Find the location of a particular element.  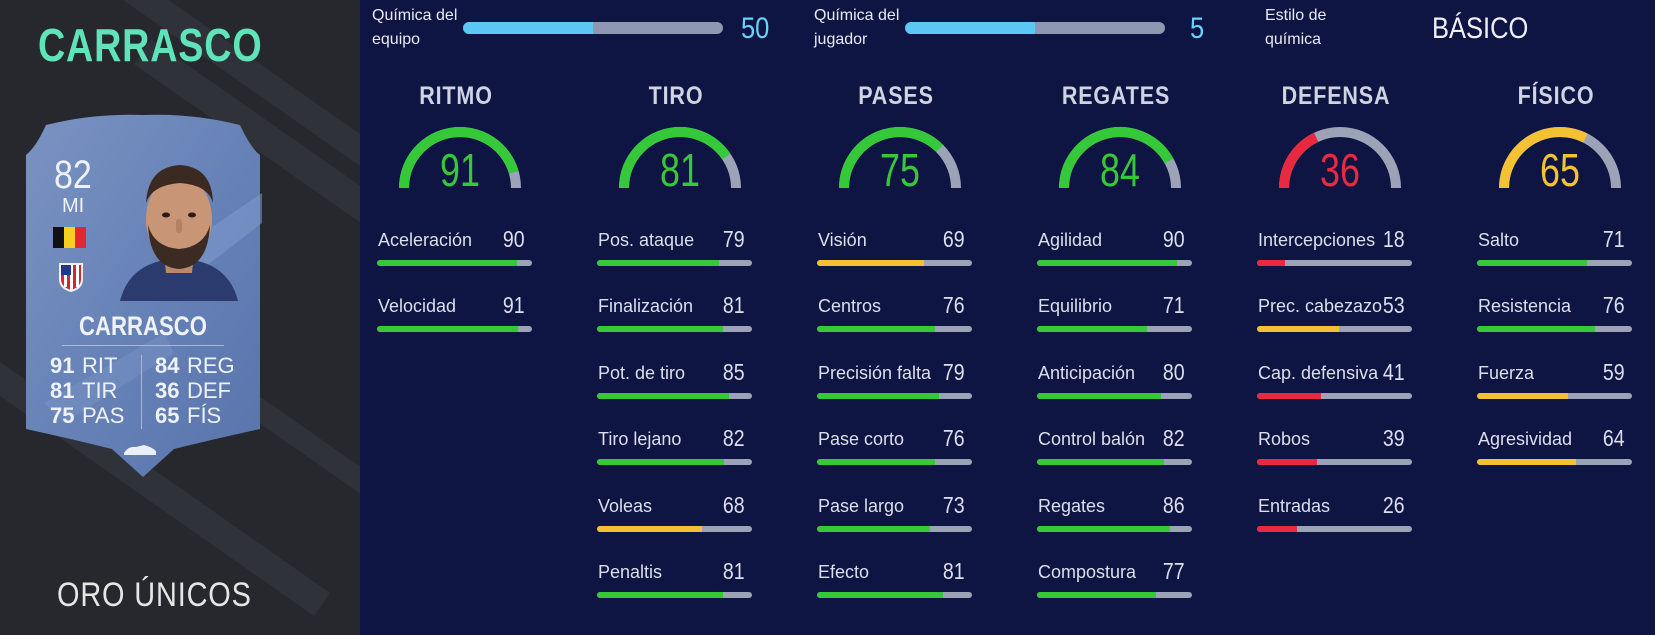

attribute-row: Pot. de tiro 85 is located at coordinates (676, 381).